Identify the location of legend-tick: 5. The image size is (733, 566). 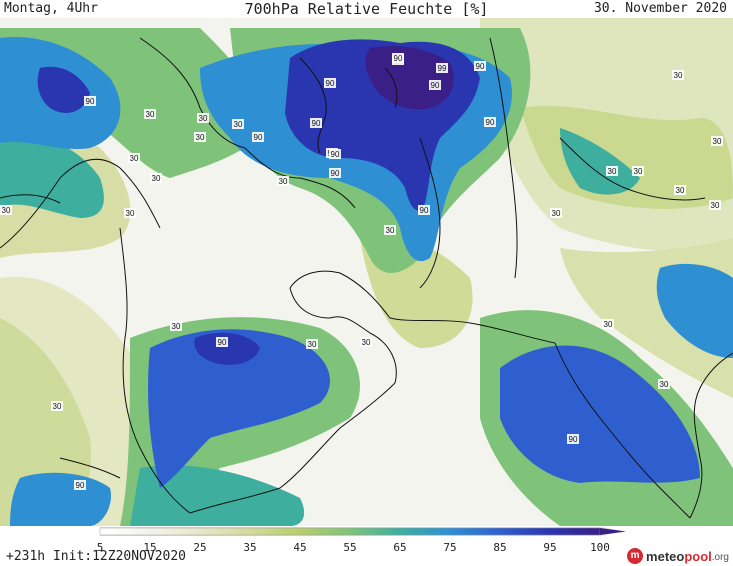
(100, 547).